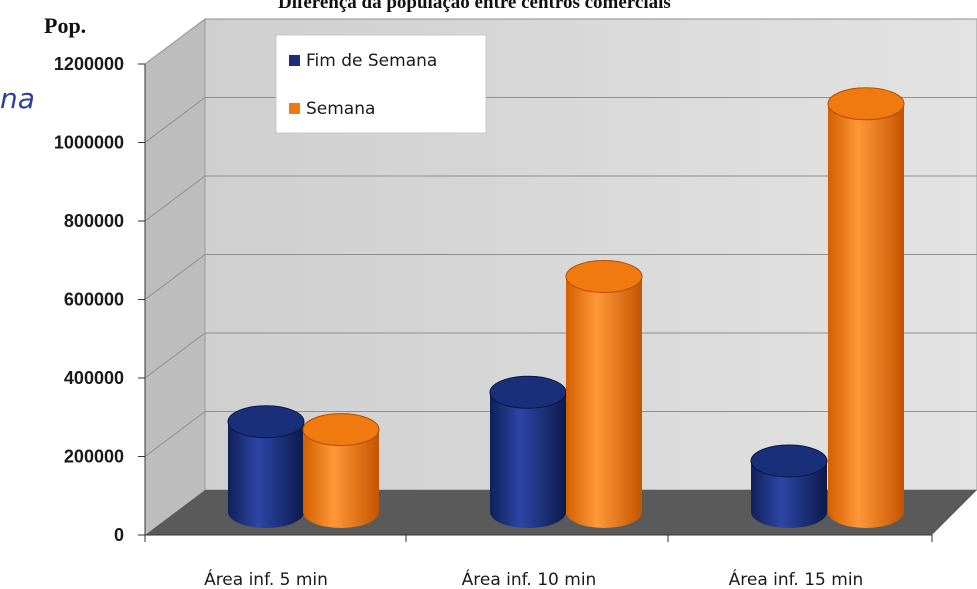  I want to click on y-tick-label: 600000, so click(94, 300).